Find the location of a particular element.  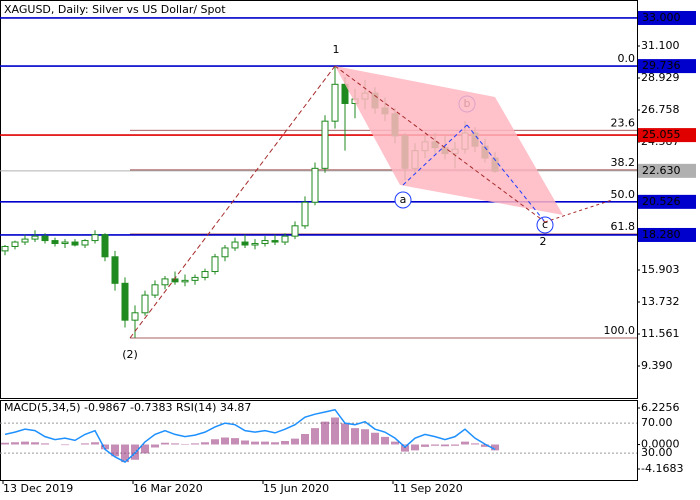

x-tick-label: 16 Mar 2020 is located at coordinates (168, 488).